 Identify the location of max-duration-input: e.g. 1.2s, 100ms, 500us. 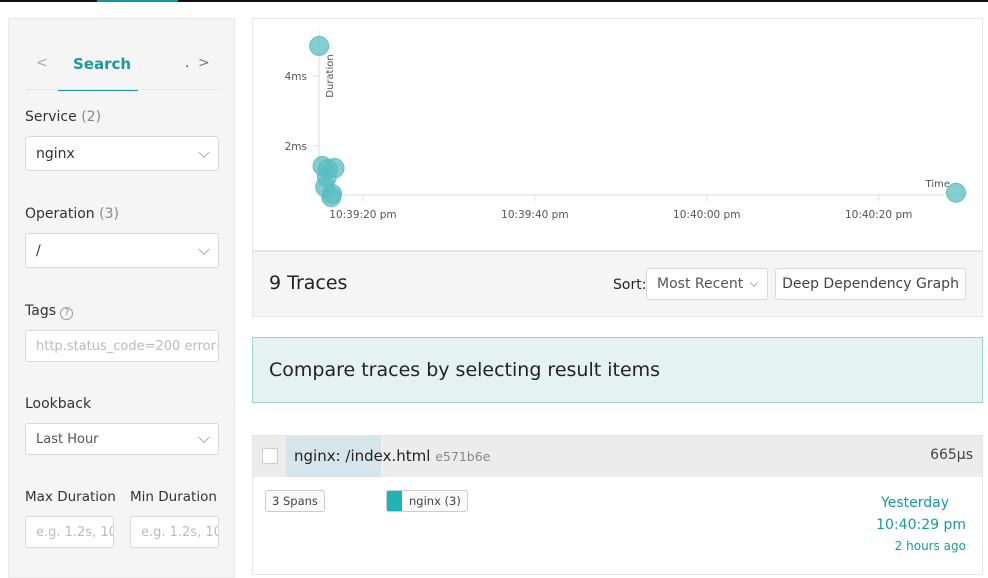
(69, 532).